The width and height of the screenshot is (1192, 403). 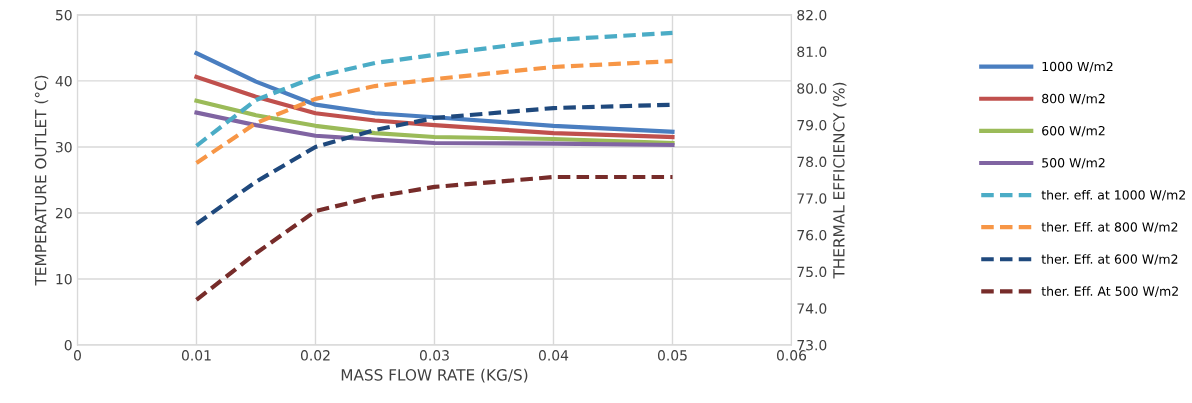 What do you see at coordinates (63, 81) in the screenshot?
I see `y-tick-label: 40` at bounding box center [63, 81].